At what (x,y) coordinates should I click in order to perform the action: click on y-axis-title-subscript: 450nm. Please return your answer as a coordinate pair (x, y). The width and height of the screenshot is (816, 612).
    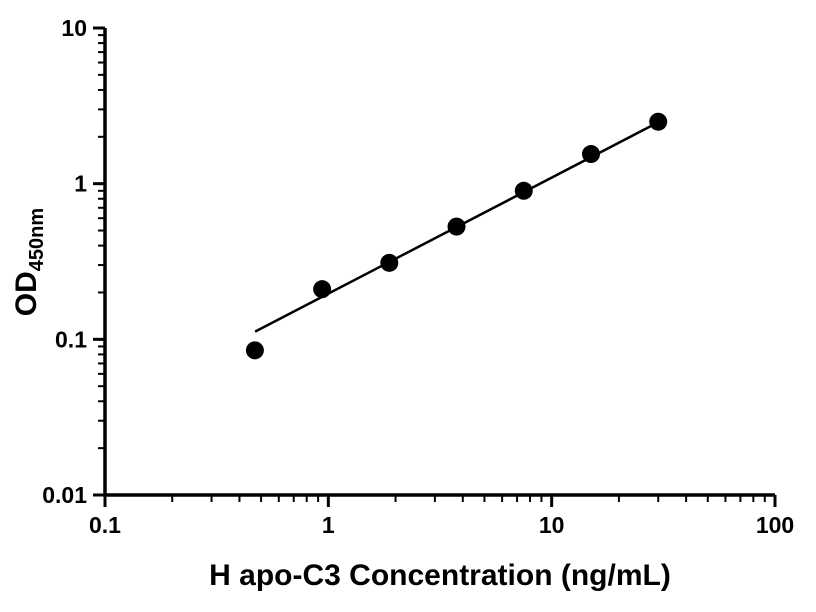
    Looking at the image, I should click on (37, 239).